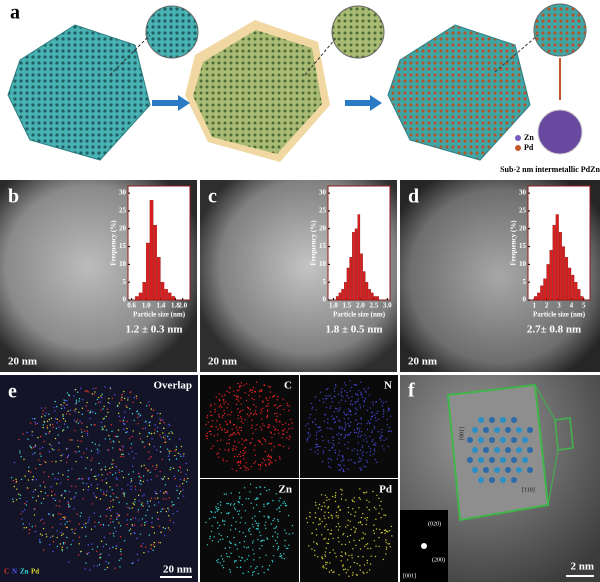  What do you see at coordinates (79, 92) in the screenshot?
I see `mof-particle` at bounding box center [79, 92].